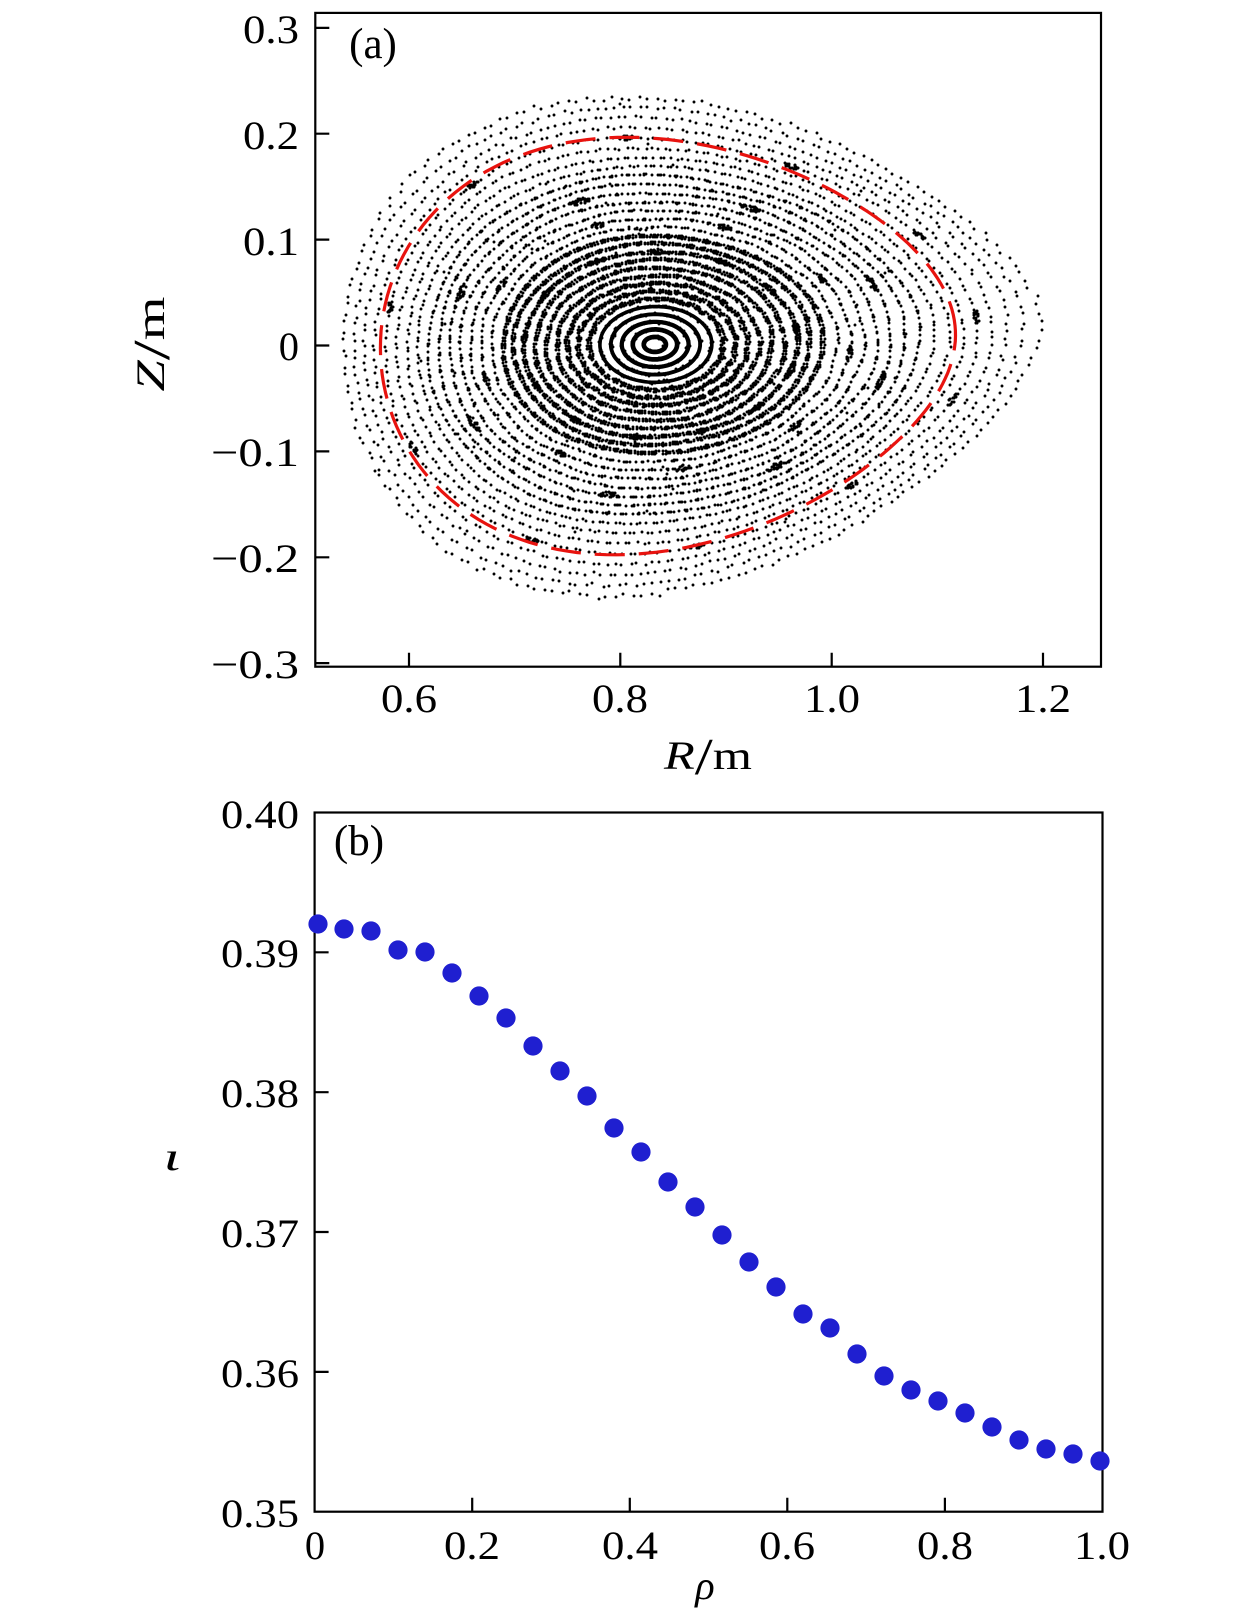 The height and width of the screenshot is (1622, 1260). I want to click on svg-text: −0.1, so click(255, 452).